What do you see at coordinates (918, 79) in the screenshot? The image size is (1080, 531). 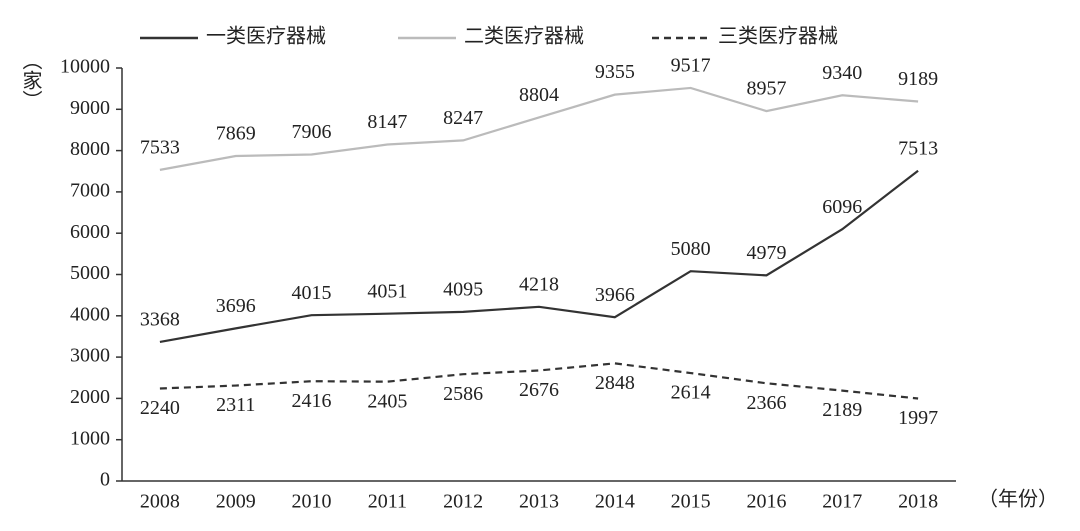 I see `data-label: 9189` at bounding box center [918, 79].